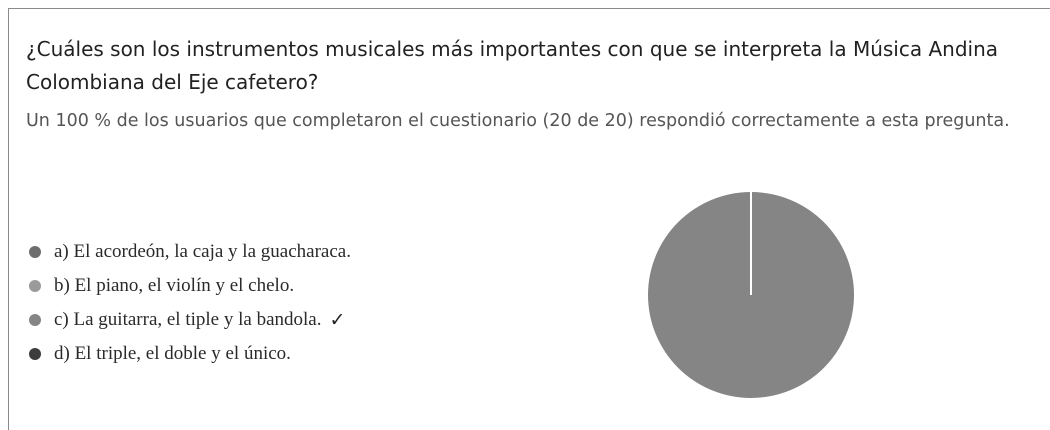 Image resolution: width=1050 pixels, height=430 pixels. Describe the element at coordinates (202, 251) in the screenshot. I see `legend-label: a) El acordeón, la caja y la guacharaca.` at that location.